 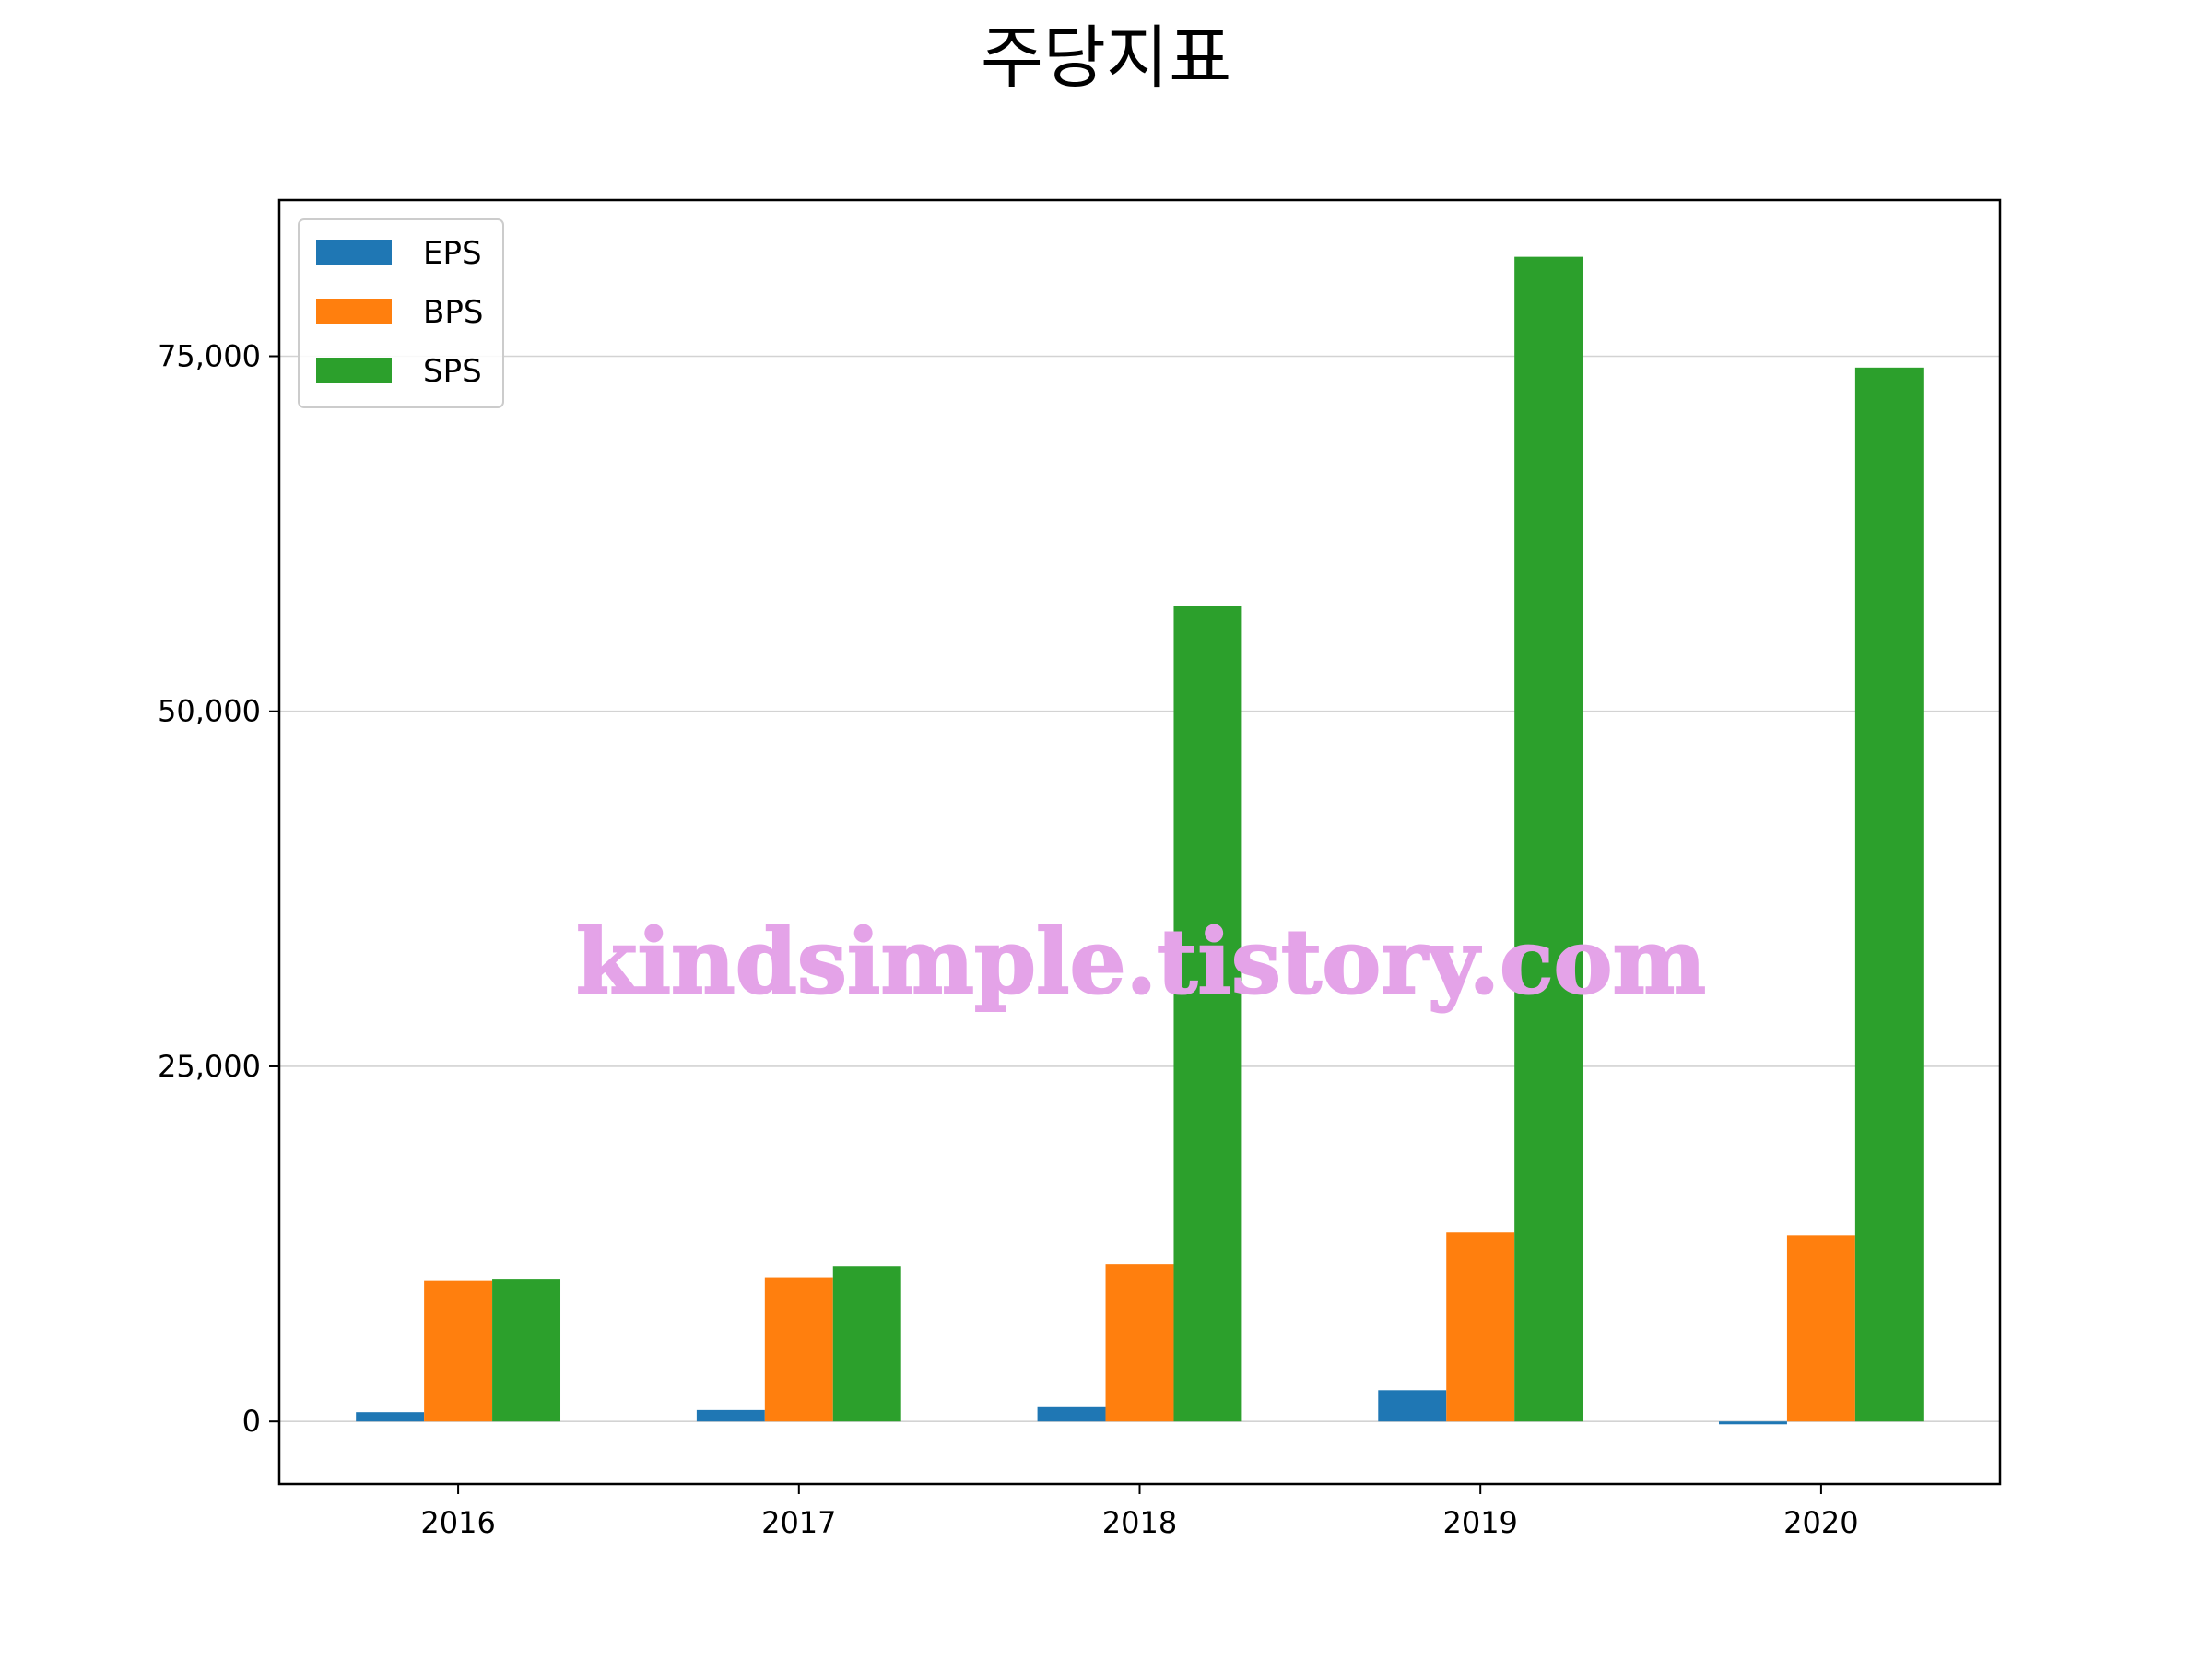 What do you see at coordinates (1412, 1406) in the screenshot?
I see `bar-eps-2019` at bounding box center [1412, 1406].